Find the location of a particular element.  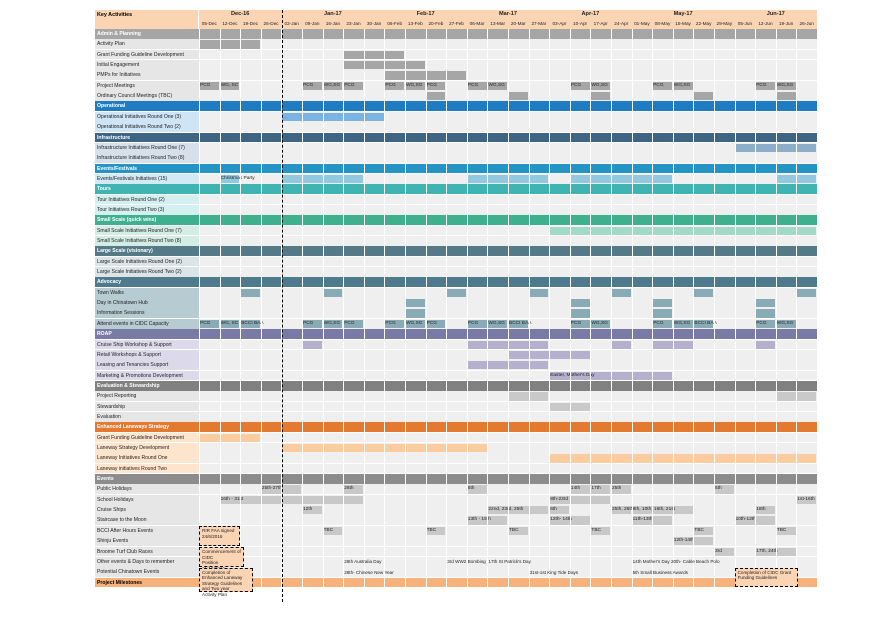

activity-bar: WG, SC is located at coordinates (229, 324).